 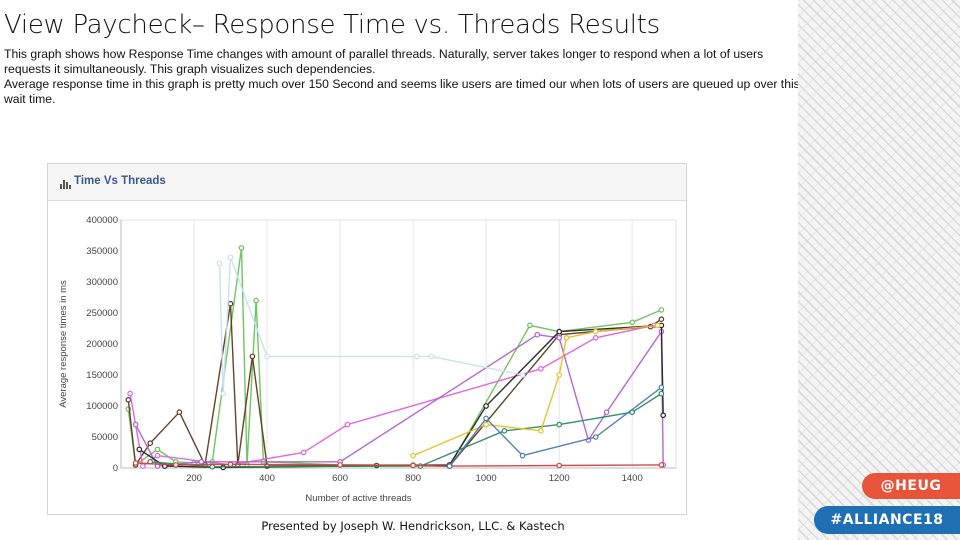 What do you see at coordinates (102, 220) in the screenshot?
I see `y-tick-label-8: 400000` at bounding box center [102, 220].